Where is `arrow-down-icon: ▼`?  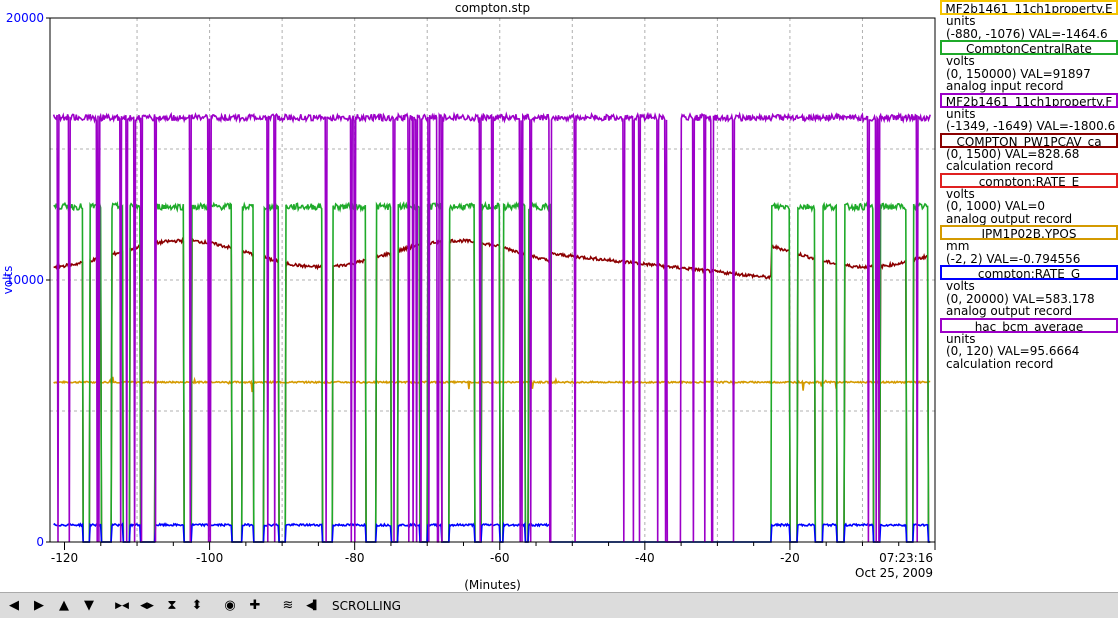
arrow-down-icon: ▼ is located at coordinates (89, 605).